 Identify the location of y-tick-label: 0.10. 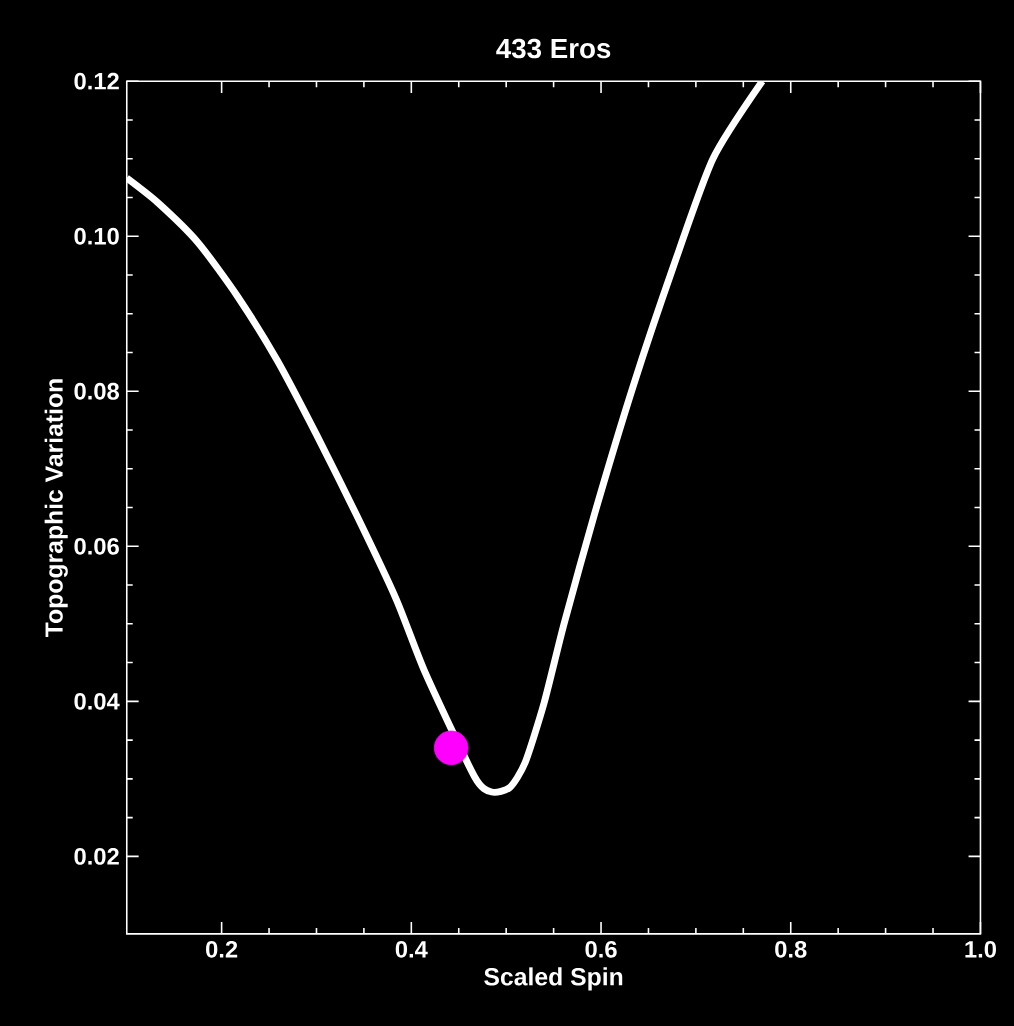
(96, 236).